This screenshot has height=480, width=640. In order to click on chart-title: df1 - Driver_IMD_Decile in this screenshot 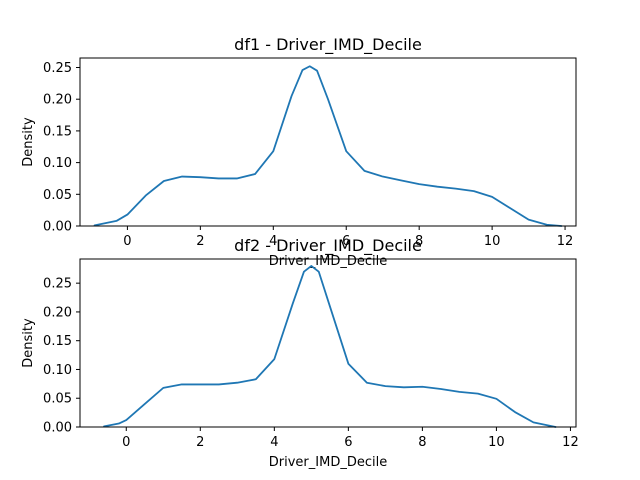, I will do `click(328, 45)`.